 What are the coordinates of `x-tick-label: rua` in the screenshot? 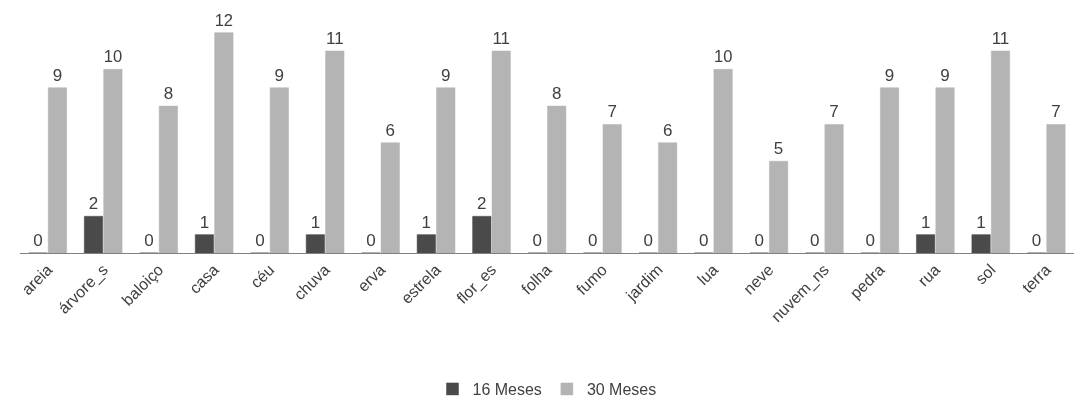 It's located at (929, 275).